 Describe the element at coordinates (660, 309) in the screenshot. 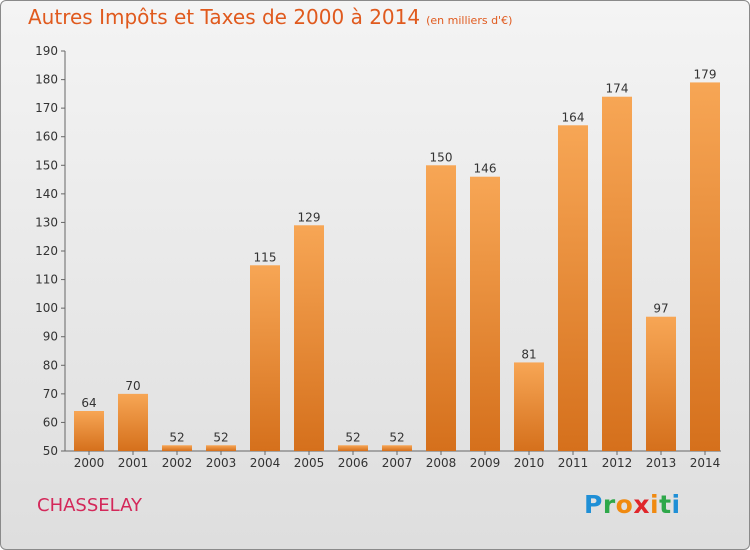

I see `data-label: 97` at that location.